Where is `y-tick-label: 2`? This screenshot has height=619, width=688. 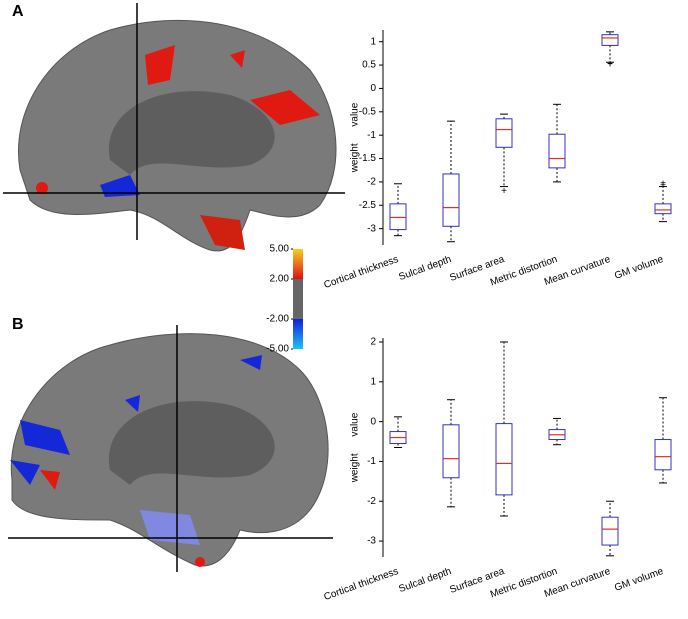
y-tick-label: 2 is located at coordinates (373, 342).